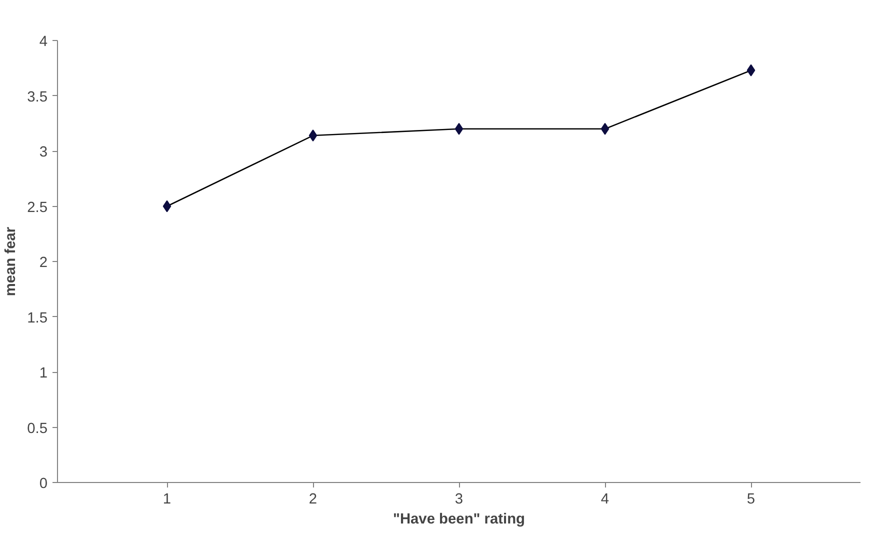 This screenshot has width=882, height=542. What do you see at coordinates (605, 500) in the screenshot?
I see `x-tick-label: 4` at bounding box center [605, 500].